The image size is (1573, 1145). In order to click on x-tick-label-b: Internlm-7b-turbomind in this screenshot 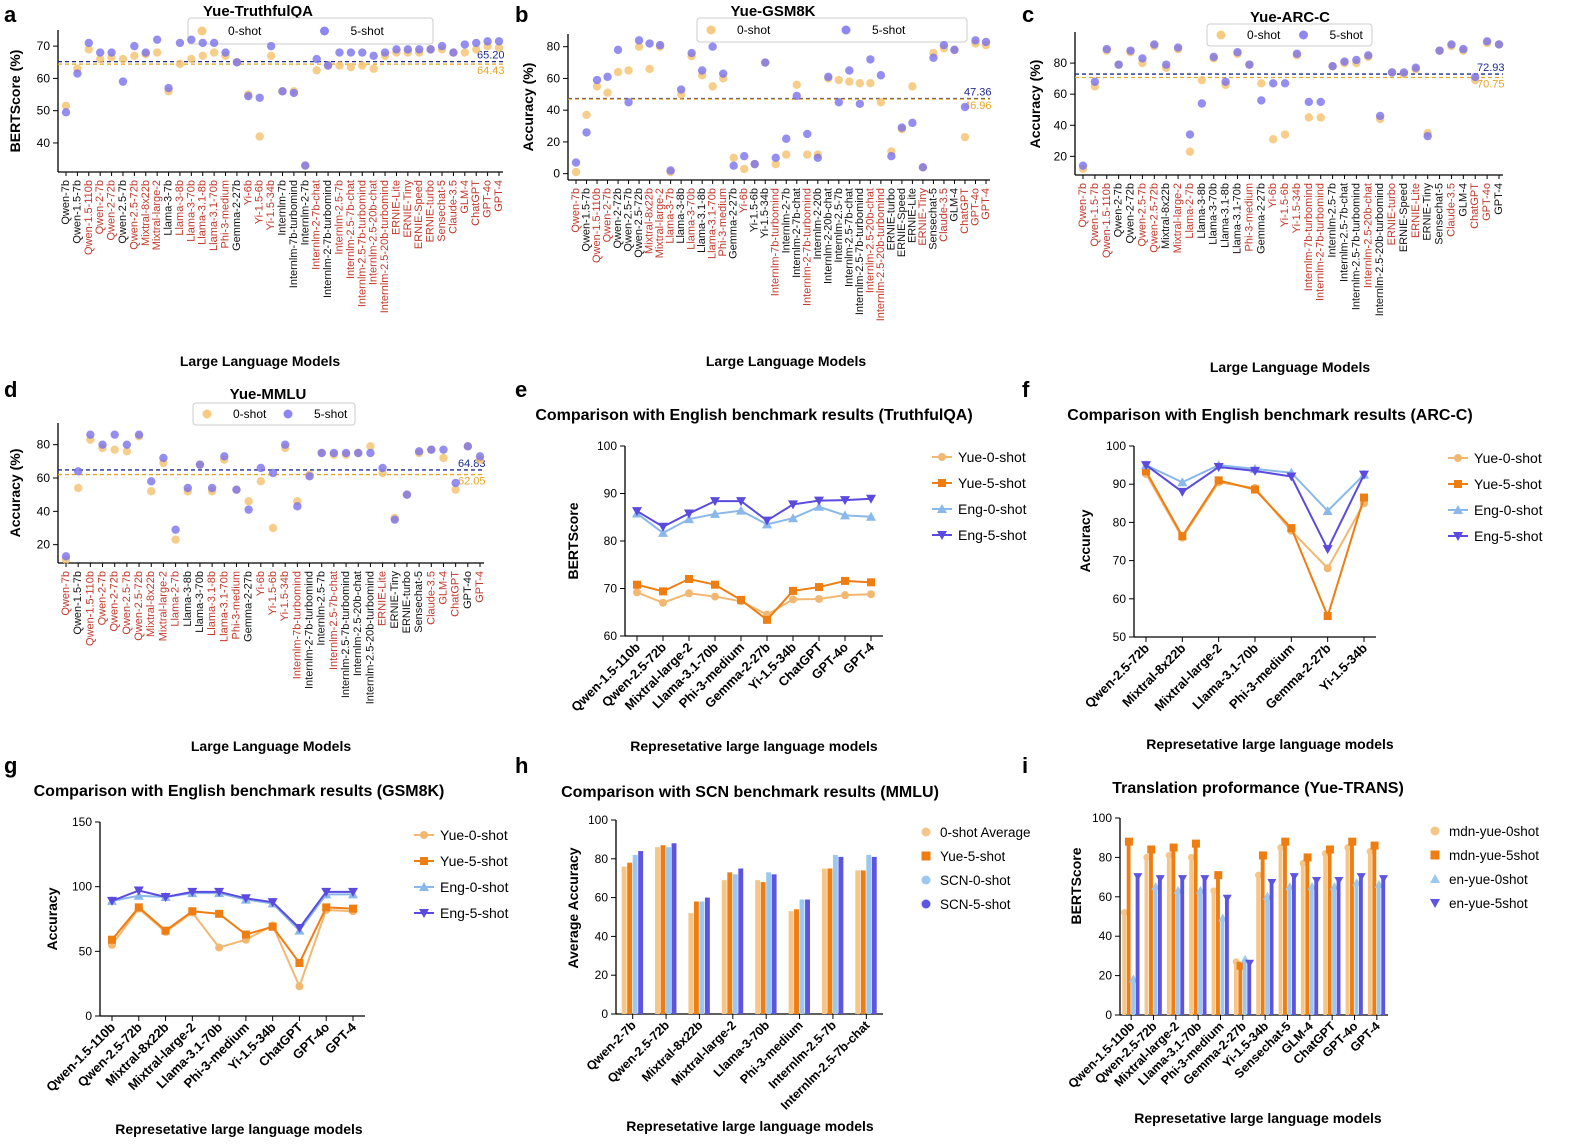, I will do `click(776, 242)`.